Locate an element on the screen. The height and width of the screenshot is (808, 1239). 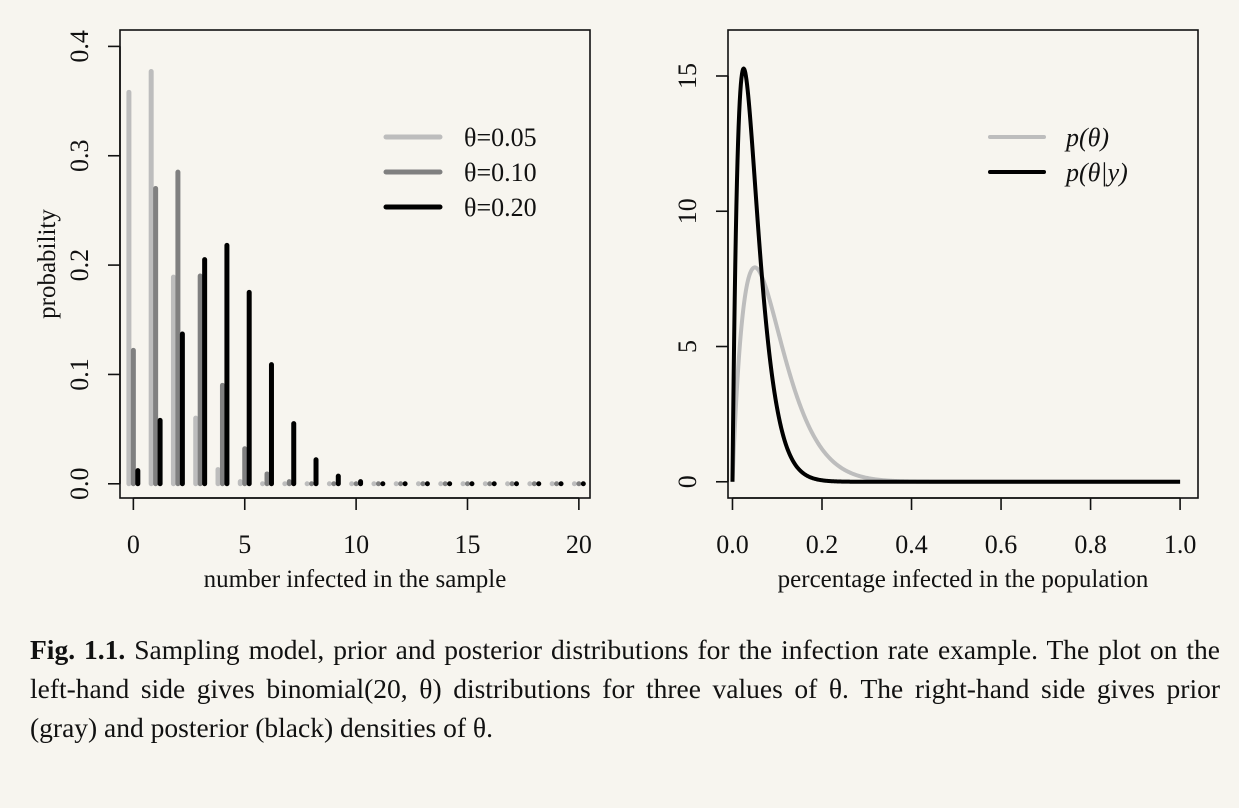
x-tick-label: 0.0 is located at coordinates (732, 544).